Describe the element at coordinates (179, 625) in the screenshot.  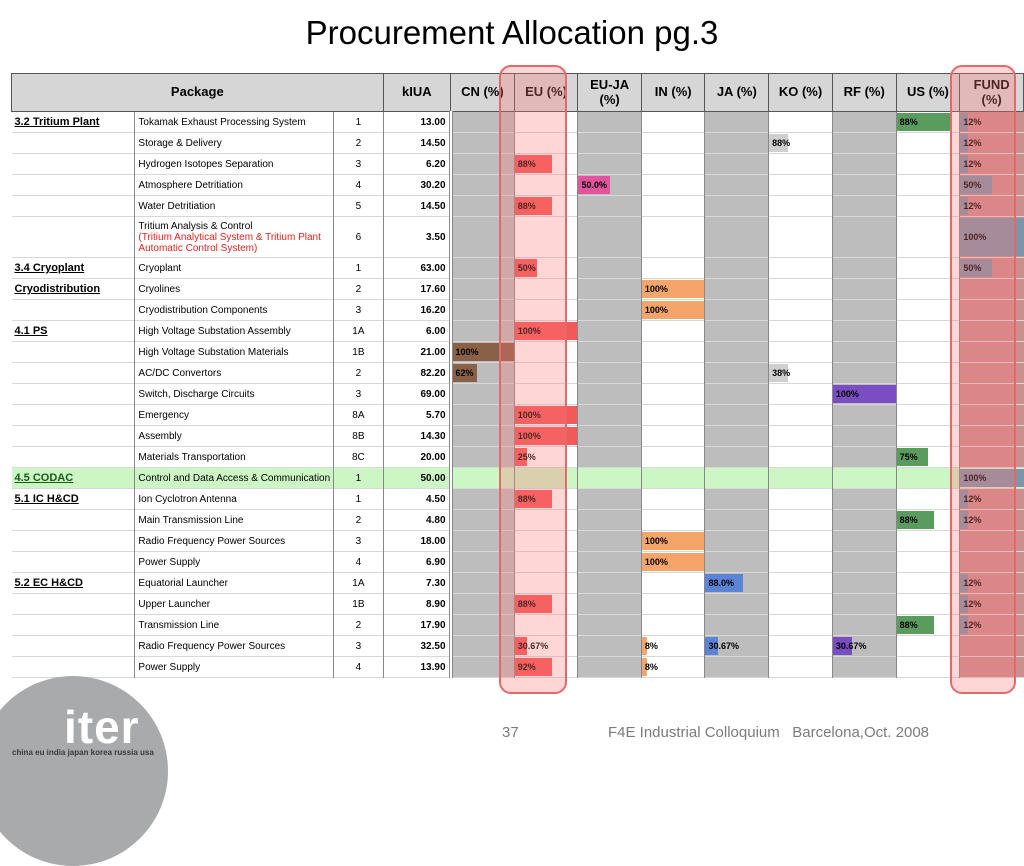
I see `package-name-text: Transmission Line` at that location.